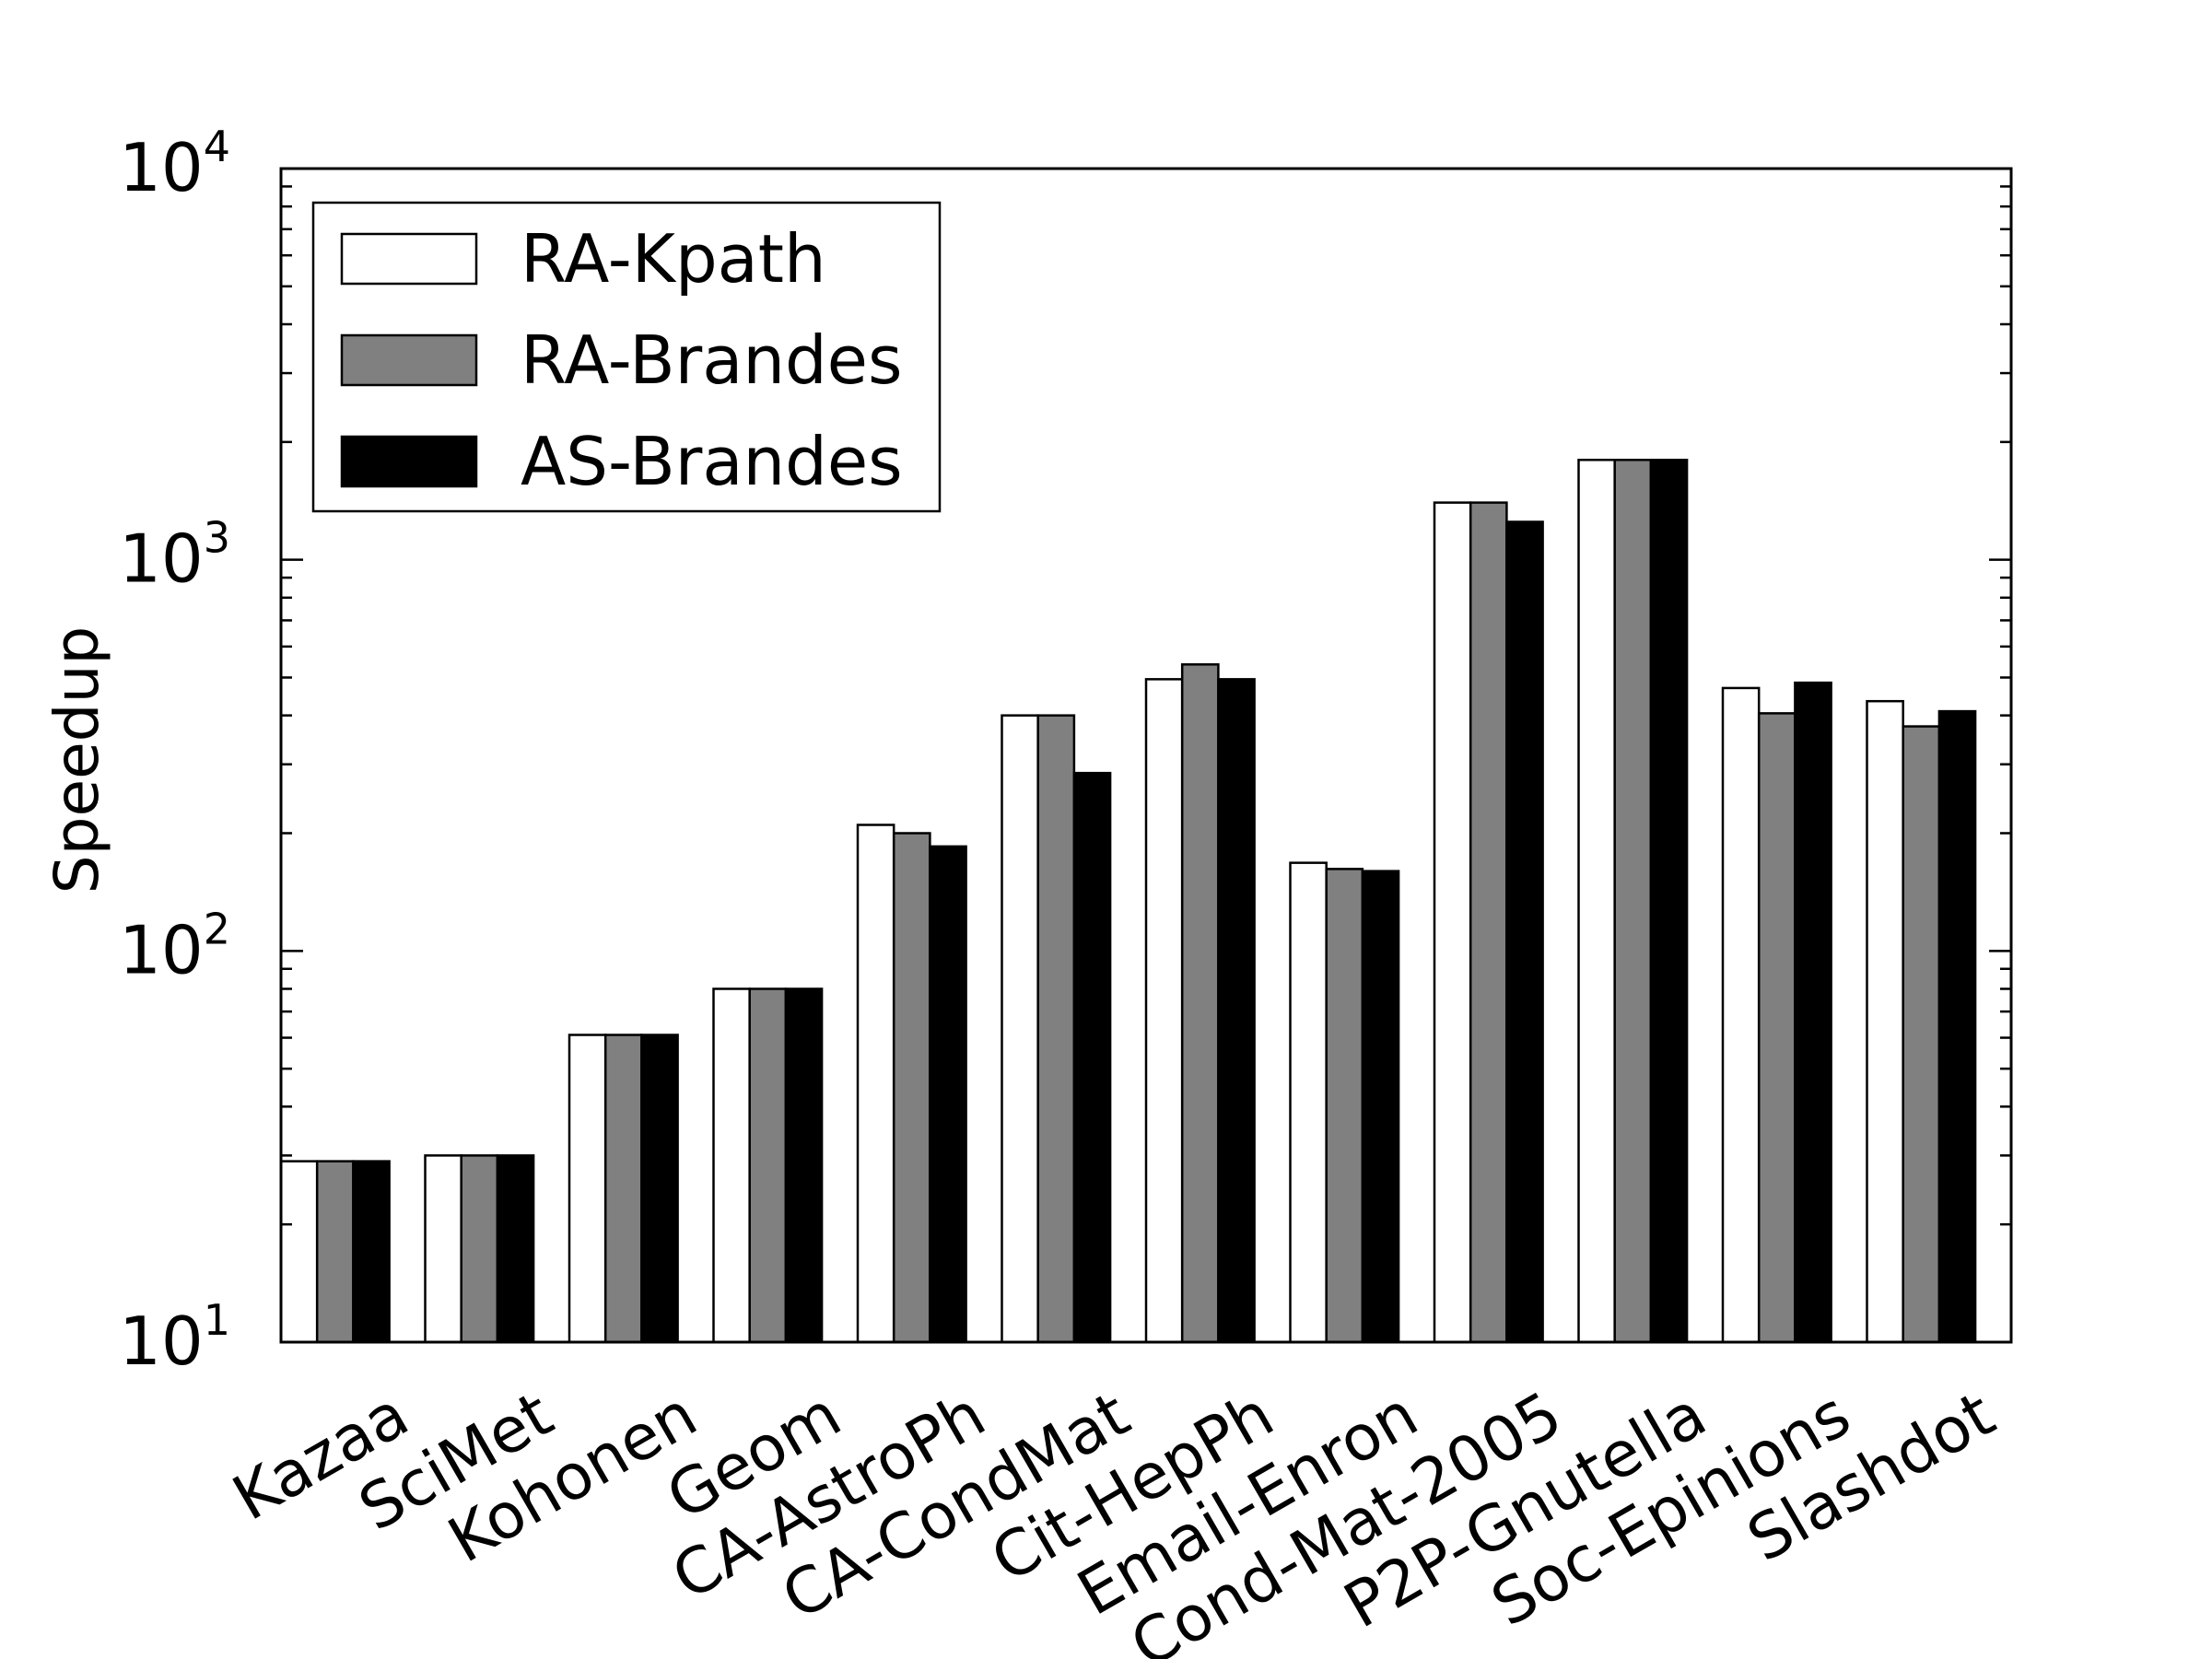  Describe the element at coordinates (371, 1252) in the screenshot. I see `bar-as-brandes-kazaa` at that location.